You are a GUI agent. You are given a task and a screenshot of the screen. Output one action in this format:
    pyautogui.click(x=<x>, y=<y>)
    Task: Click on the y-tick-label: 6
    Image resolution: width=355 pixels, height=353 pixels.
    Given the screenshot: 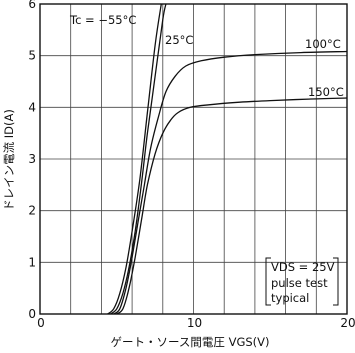 What is the action you would take?
    pyautogui.click(x=32, y=5)
    